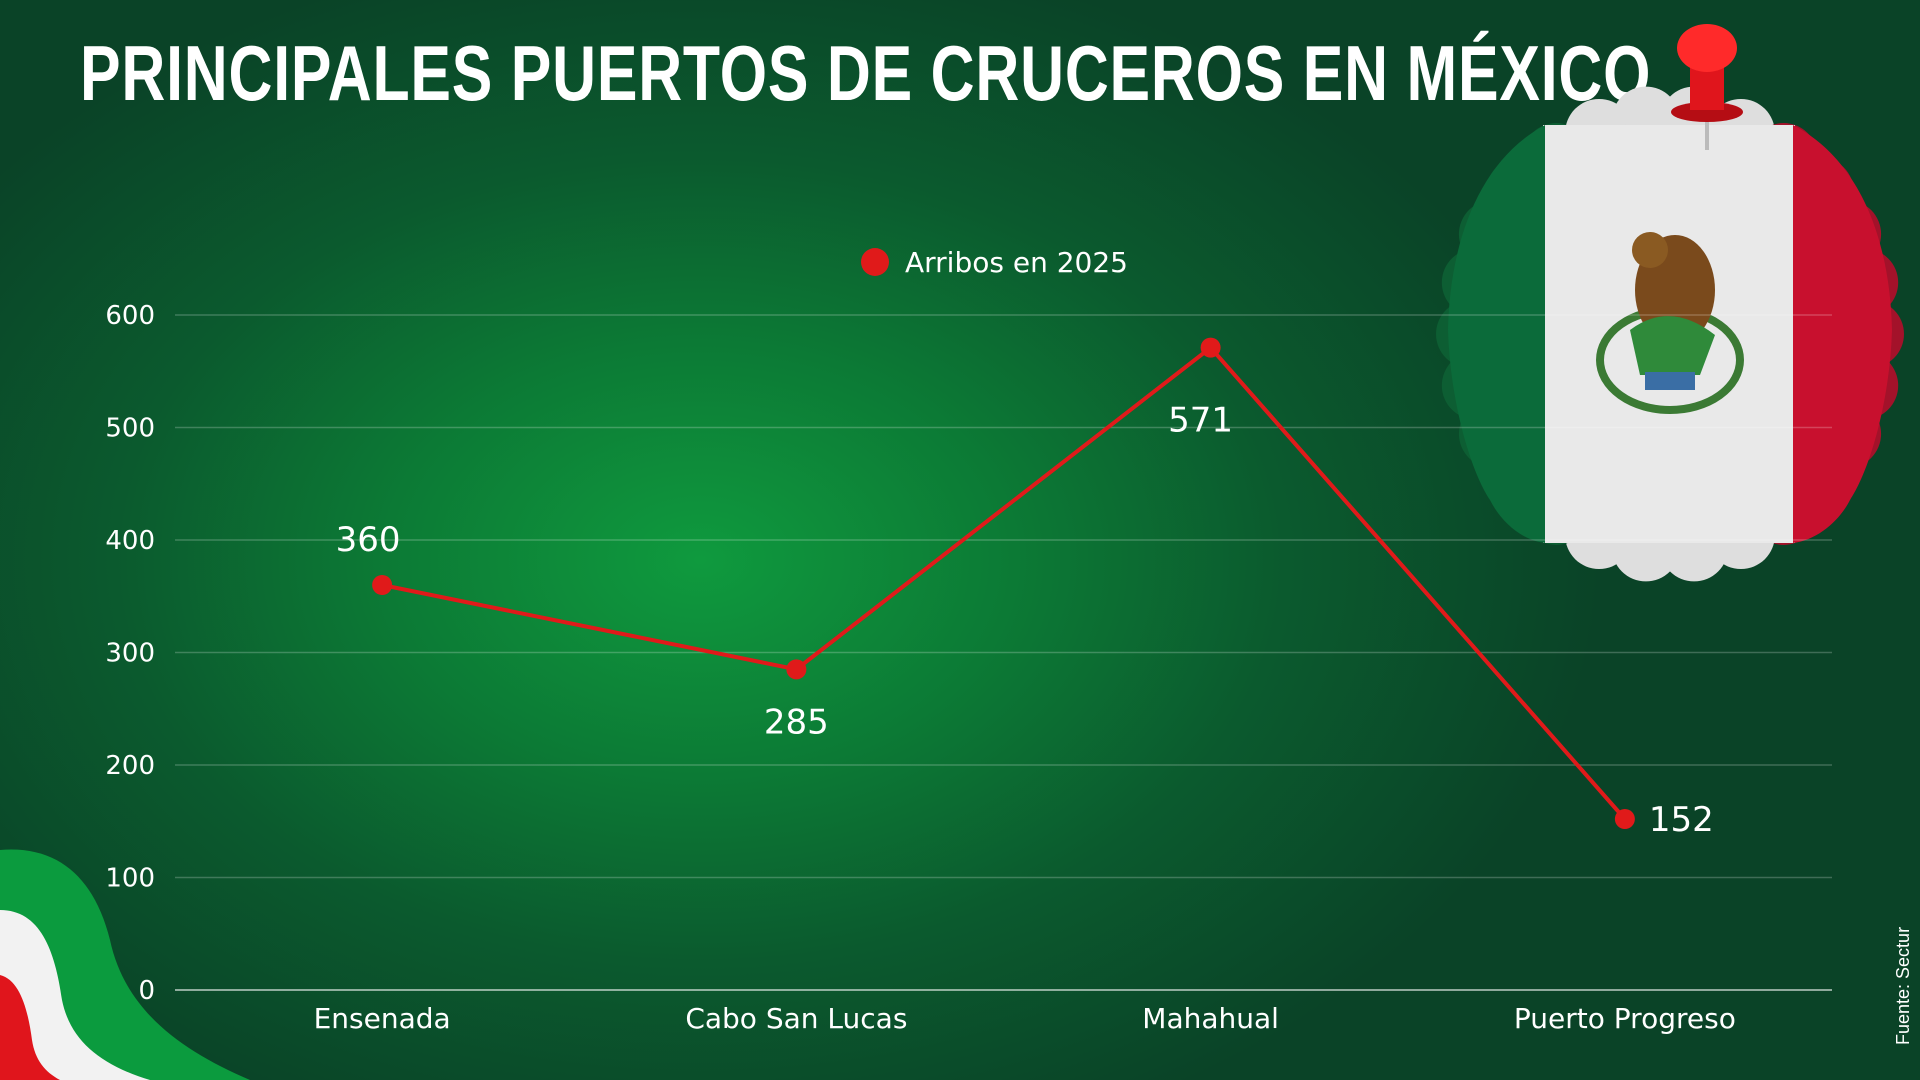 The image size is (1920, 1080). I want to click on legend-label: Arribos en 2025, so click(1016, 262).